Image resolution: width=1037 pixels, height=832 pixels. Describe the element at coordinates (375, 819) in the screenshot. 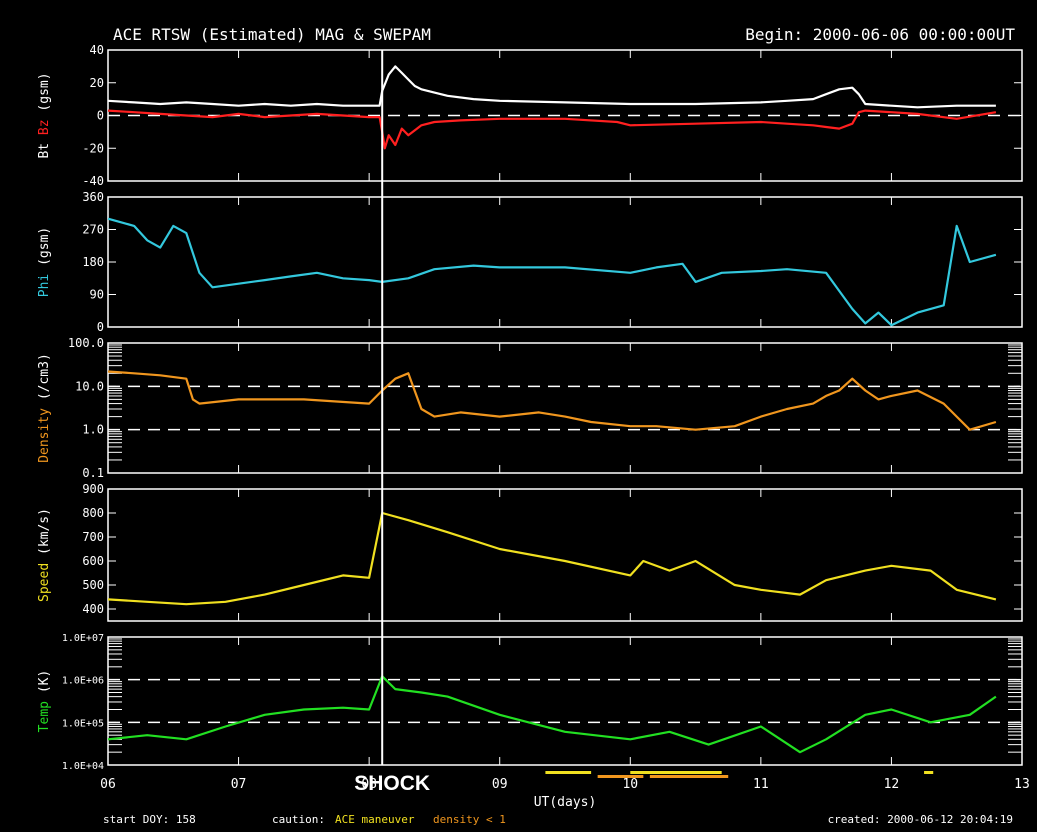

I see `caution-maneuver: ACE maneuver` at that location.